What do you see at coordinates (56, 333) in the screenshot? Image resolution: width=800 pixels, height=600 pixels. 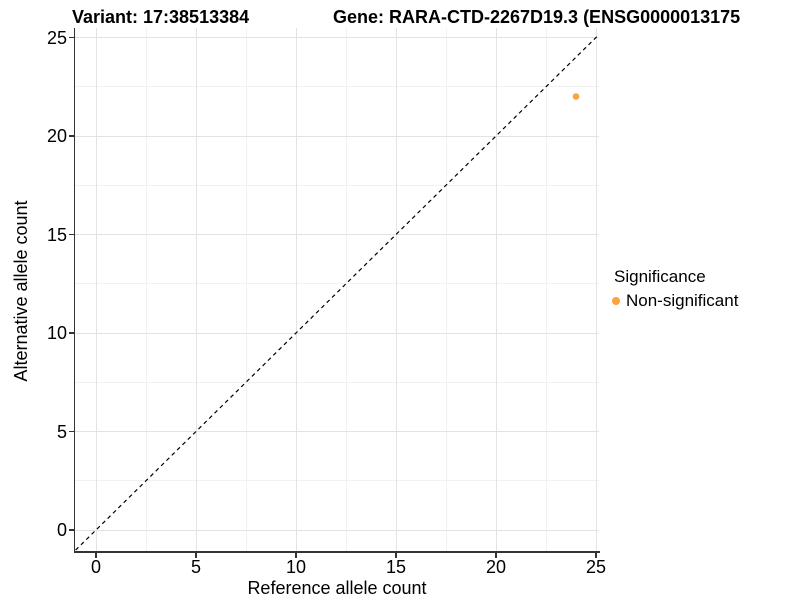 I see `y-tick-label: 10` at bounding box center [56, 333].